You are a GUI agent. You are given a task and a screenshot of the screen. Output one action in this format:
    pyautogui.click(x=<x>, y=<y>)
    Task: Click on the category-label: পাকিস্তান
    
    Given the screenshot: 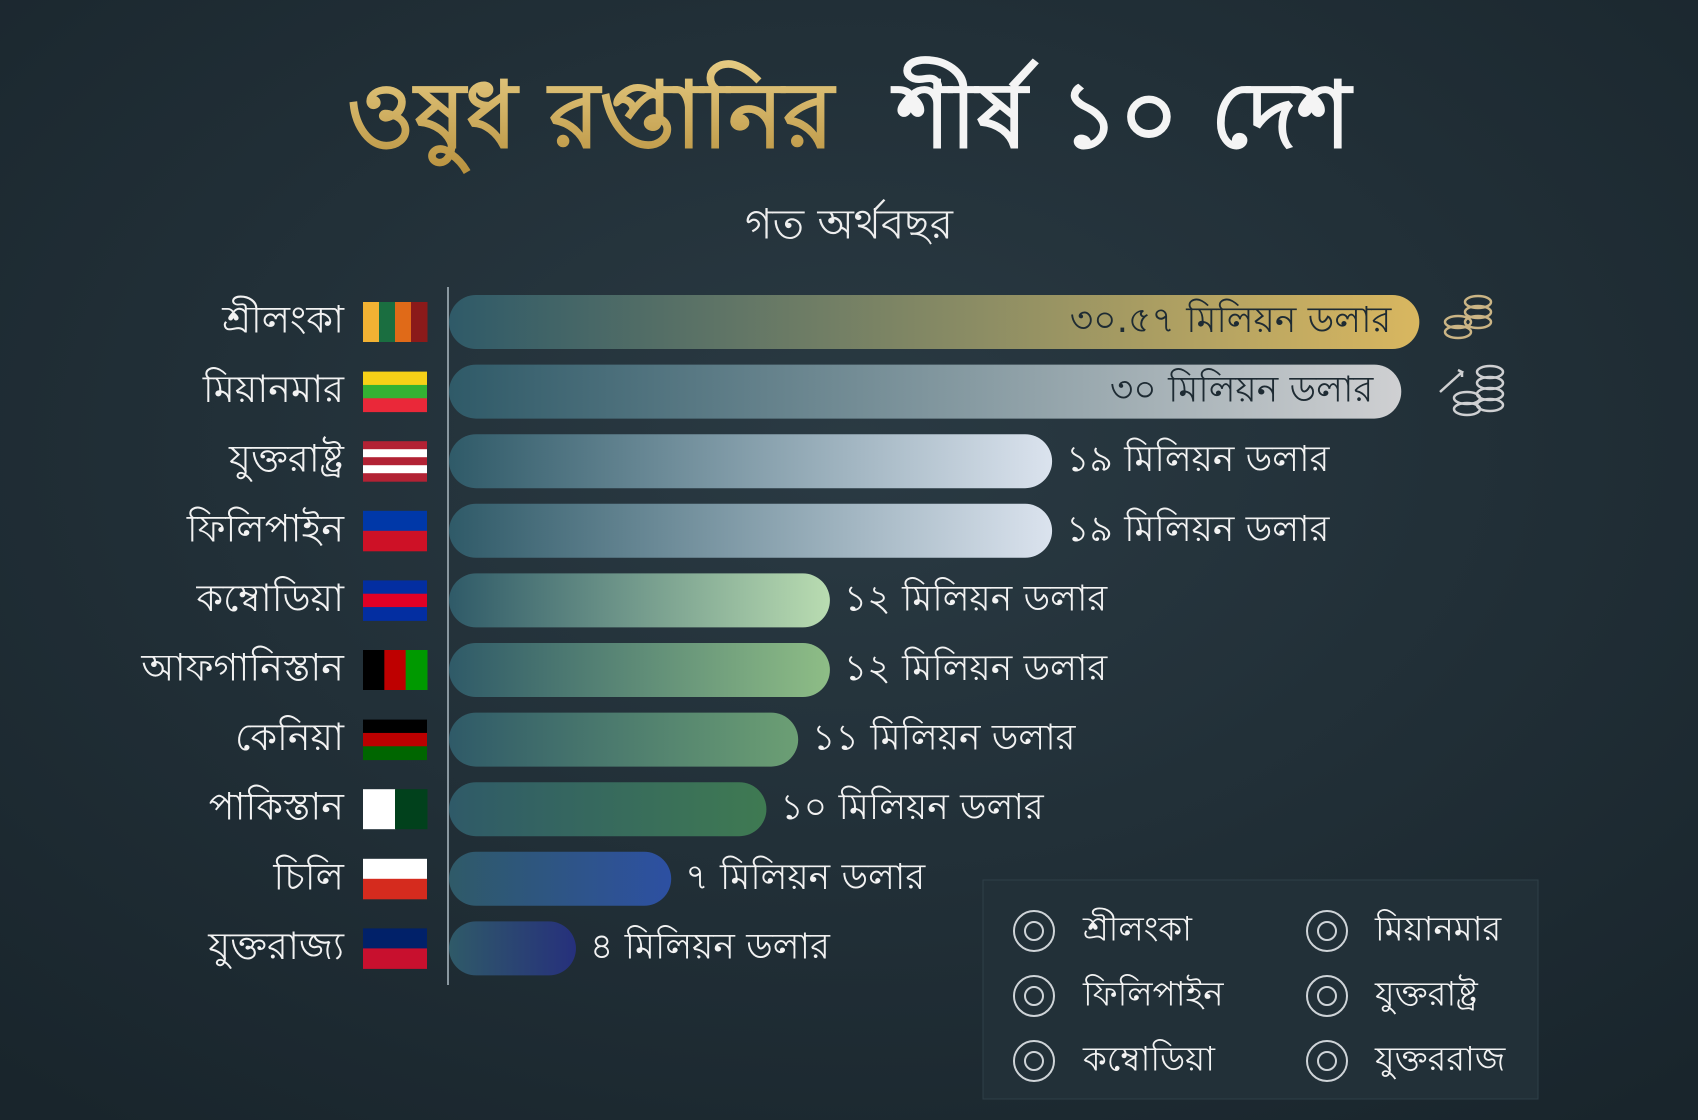 What is the action you would take?
    pyautogui.click(x=277, y=807)
    